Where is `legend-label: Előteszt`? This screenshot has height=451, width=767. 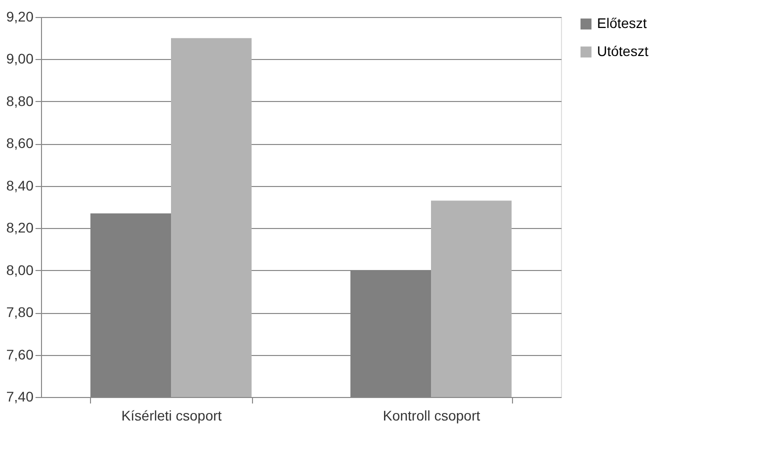 legend-label: Előteszt is located at coordinates (622, 23).